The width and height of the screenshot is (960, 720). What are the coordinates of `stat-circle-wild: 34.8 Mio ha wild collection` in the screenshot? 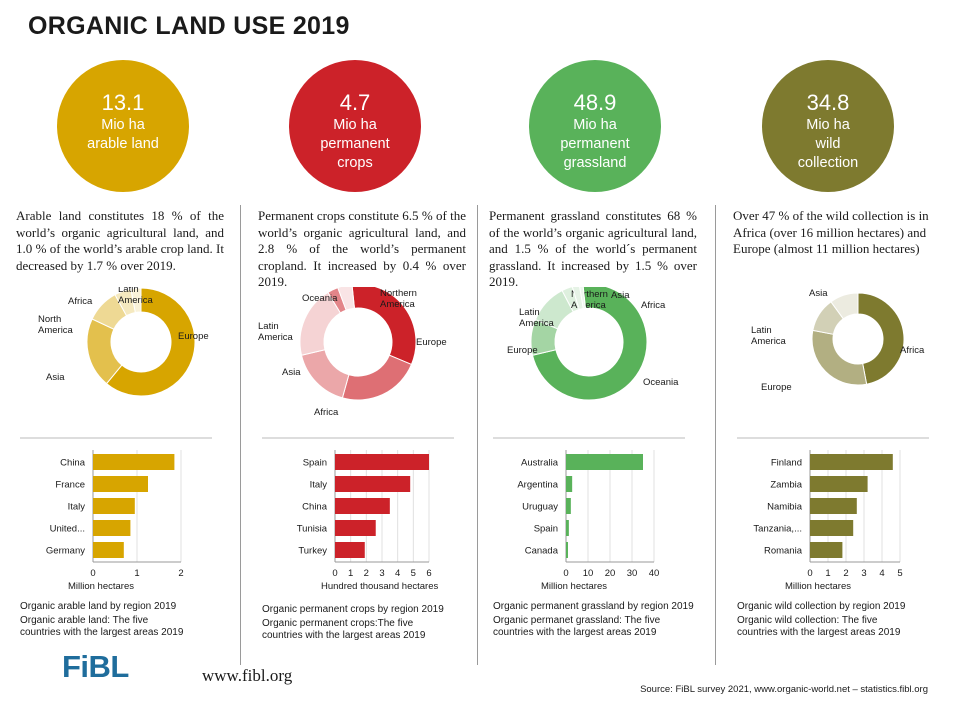 It's located at (828, 126).